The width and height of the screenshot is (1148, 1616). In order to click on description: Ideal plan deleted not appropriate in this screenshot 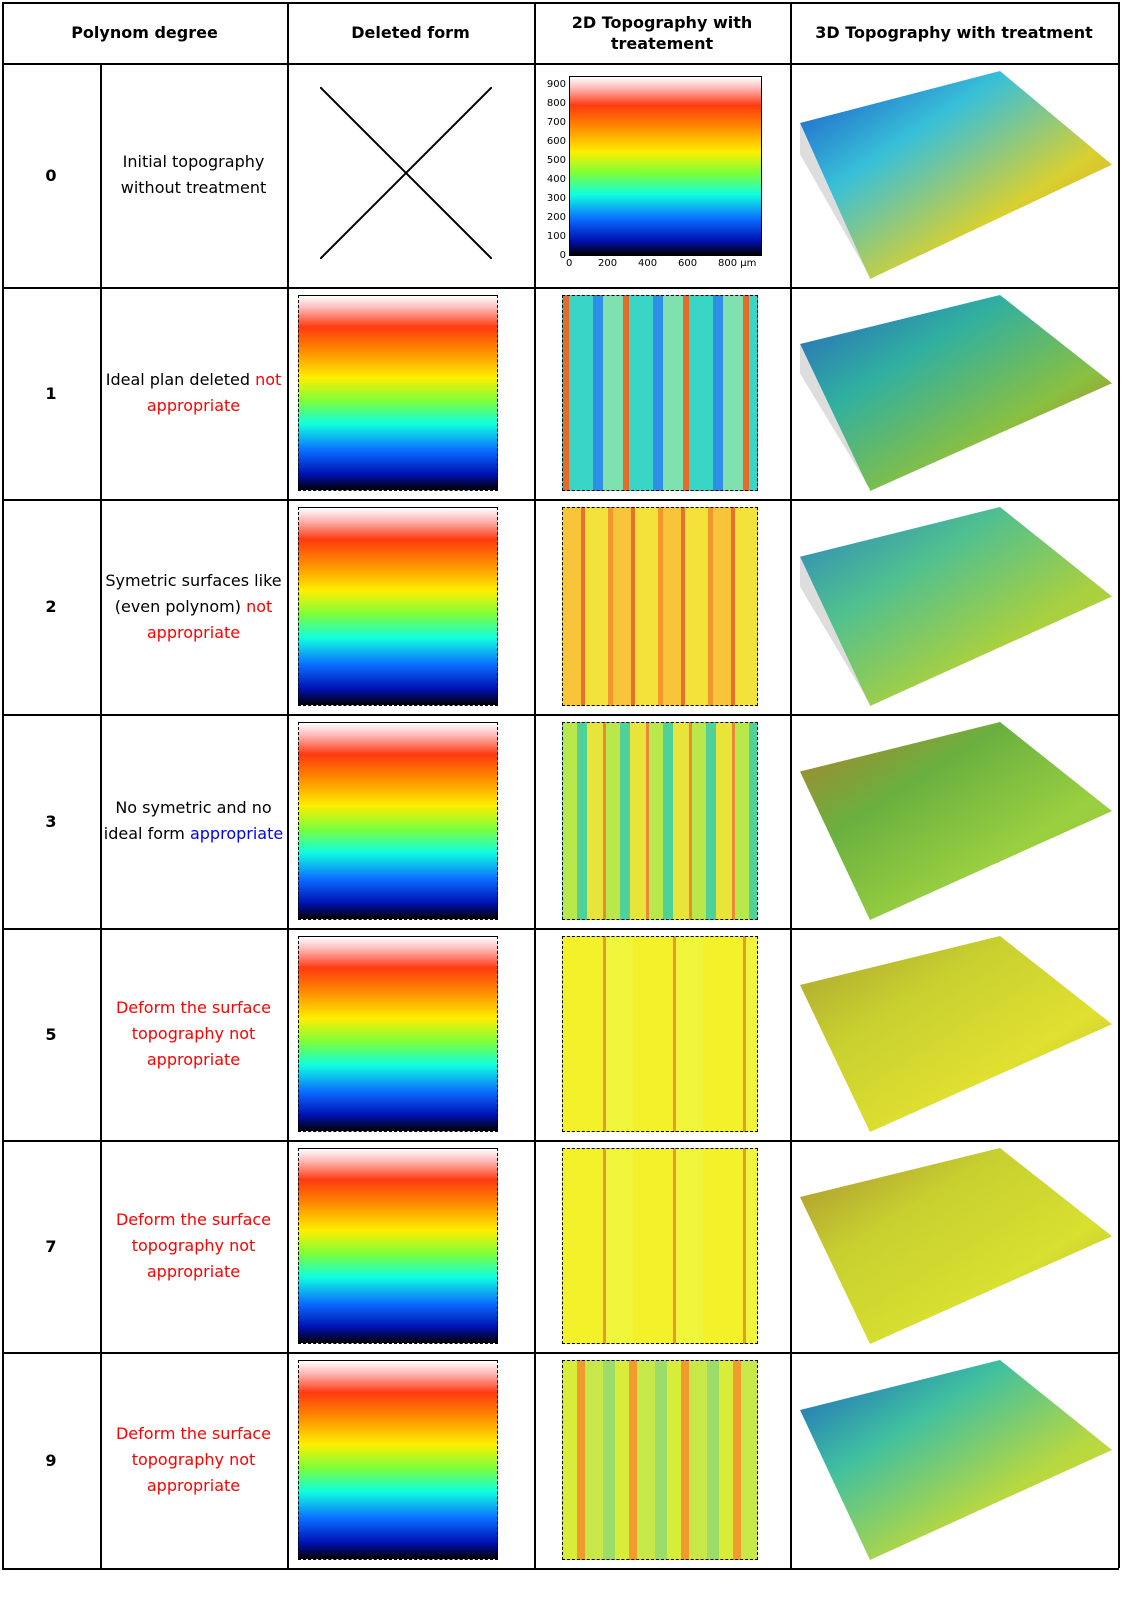, I will do `click(193, 393)`.